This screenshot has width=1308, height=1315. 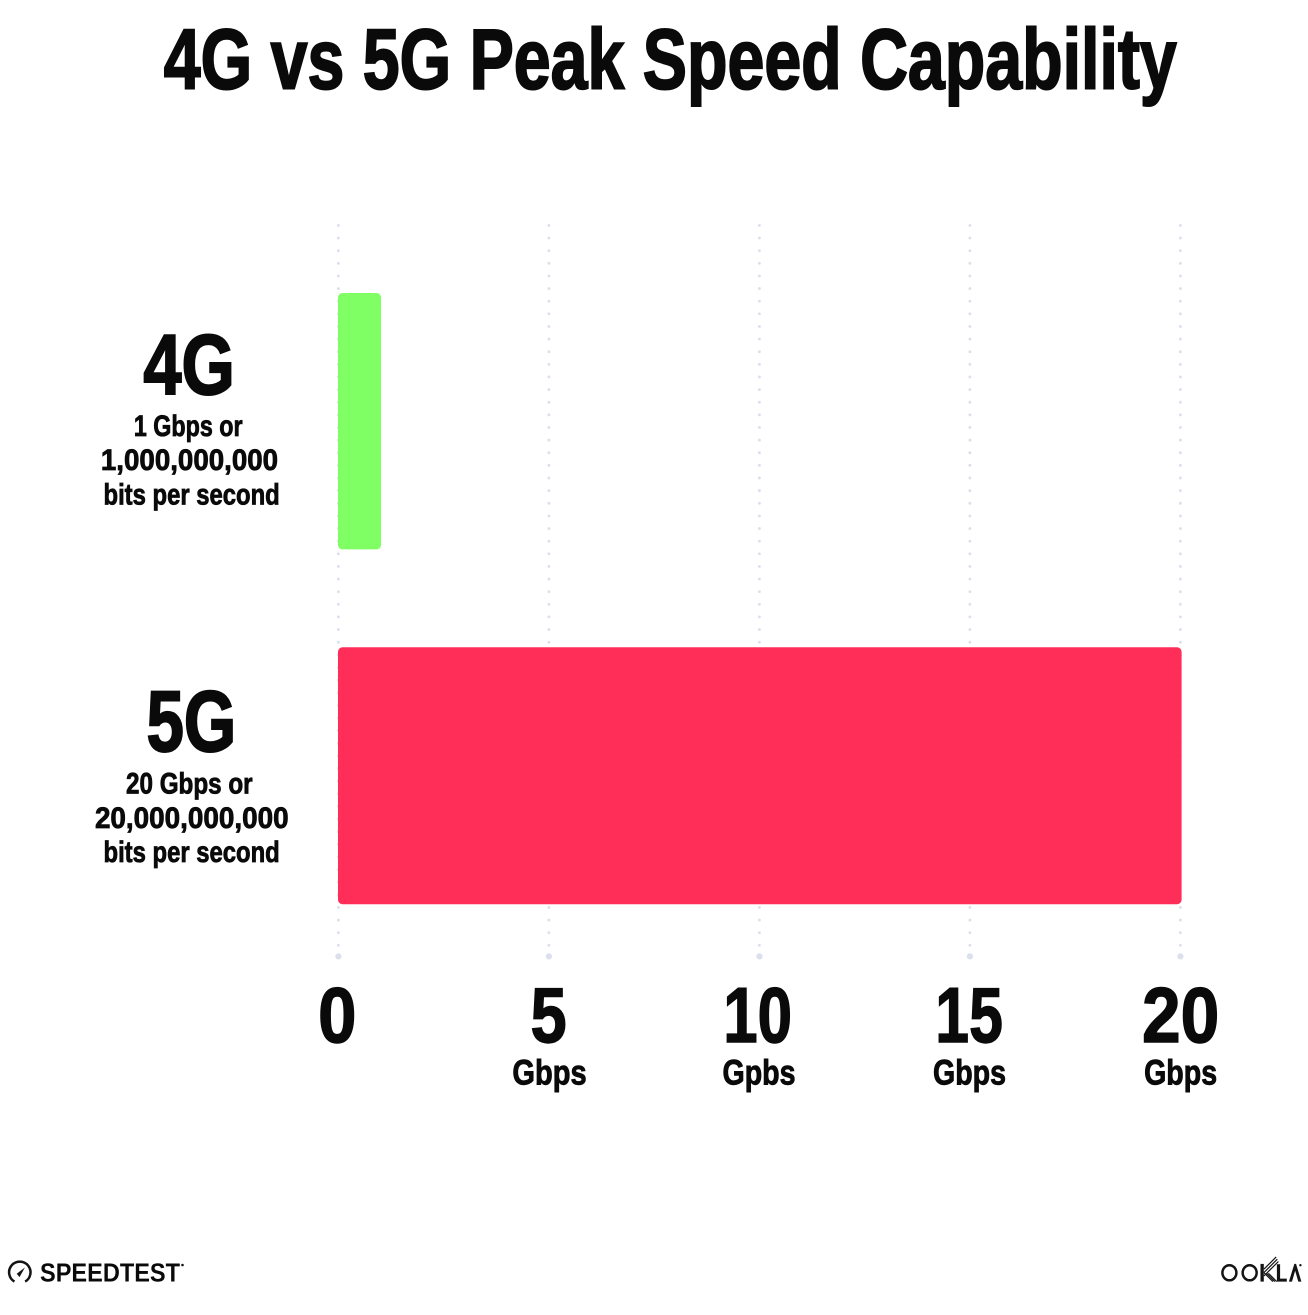 I want to click on svg-text: 5, so click(x=549, y=1016).